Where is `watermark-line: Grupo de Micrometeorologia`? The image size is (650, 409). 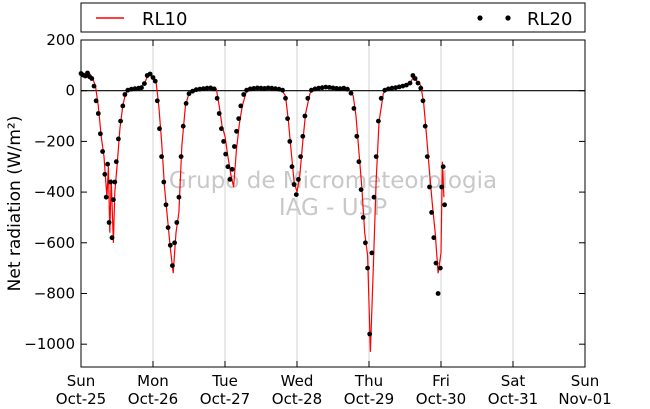 watermark-line: Grupo de Micrometeorologia is located at coordinates (333, 181).